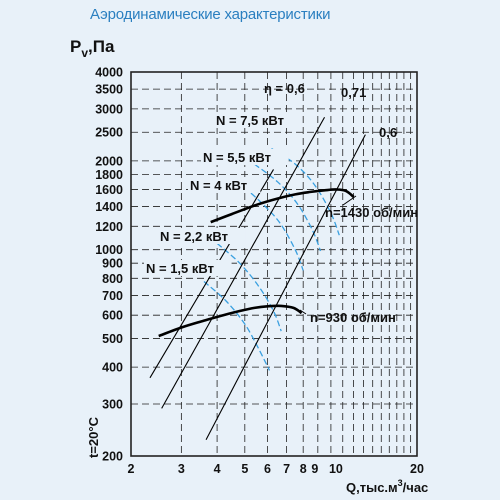 Image resolution: width=500 pixels, height=500 pixels. Describe the element at coordinates (112, 457) in the screenshot. I see `y-tick-label: 200` at that location.